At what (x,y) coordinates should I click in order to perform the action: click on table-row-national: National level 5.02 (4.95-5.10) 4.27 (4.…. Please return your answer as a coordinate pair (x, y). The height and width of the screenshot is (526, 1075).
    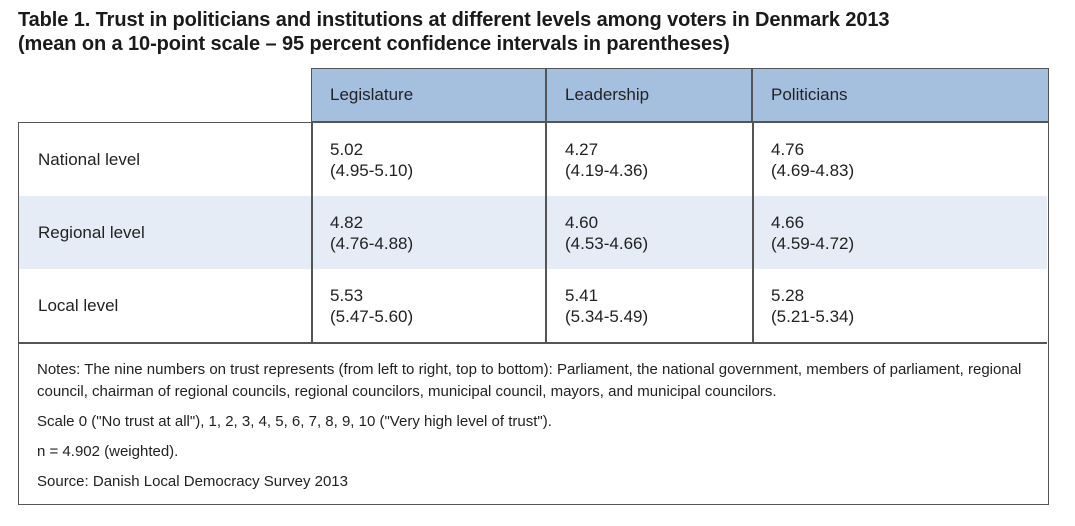
    Looking at the image, I should click on (533, 159).